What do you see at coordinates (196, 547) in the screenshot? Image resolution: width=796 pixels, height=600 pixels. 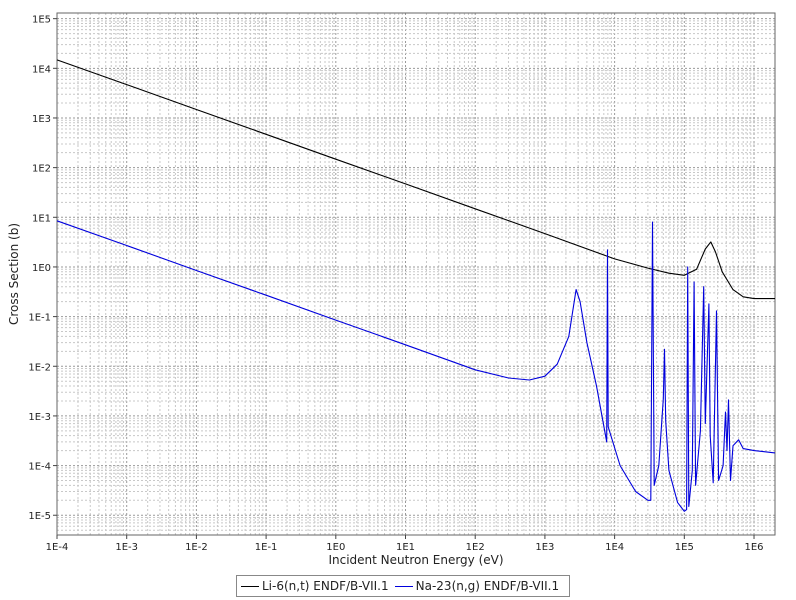 I see `x-tick-label: 1E-2` at bounding box center [196, 547].